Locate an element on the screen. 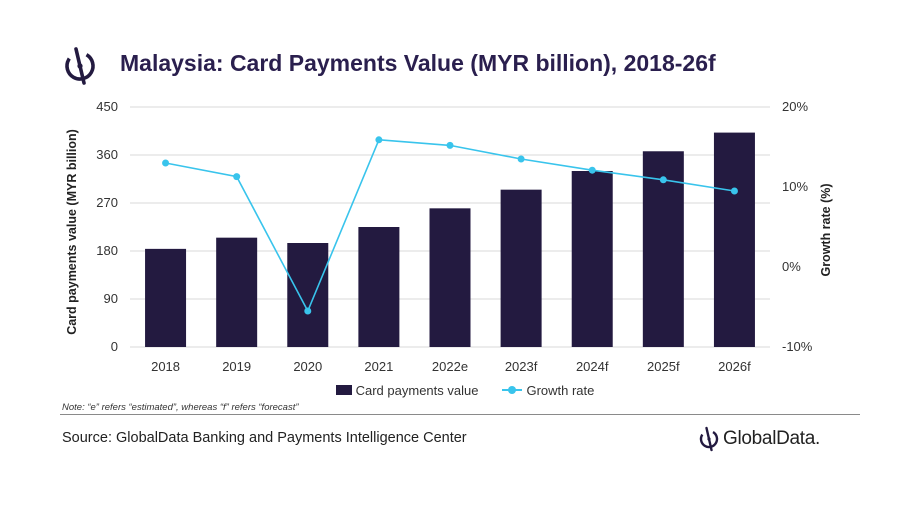 The width and height of the screenshot is (900, 506). y2-tick-label: 10% is located at coordinates (795, 186).